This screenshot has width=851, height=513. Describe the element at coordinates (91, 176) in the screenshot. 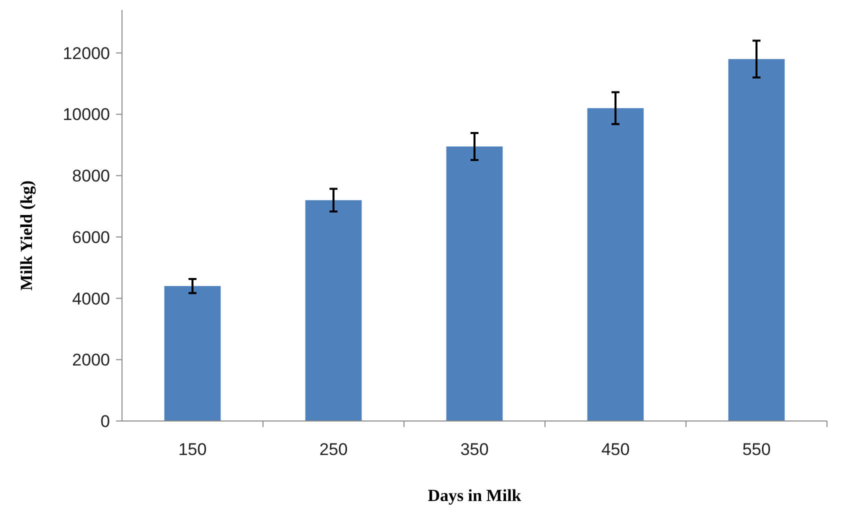

I see `y-tick-label: 8000` at that location.